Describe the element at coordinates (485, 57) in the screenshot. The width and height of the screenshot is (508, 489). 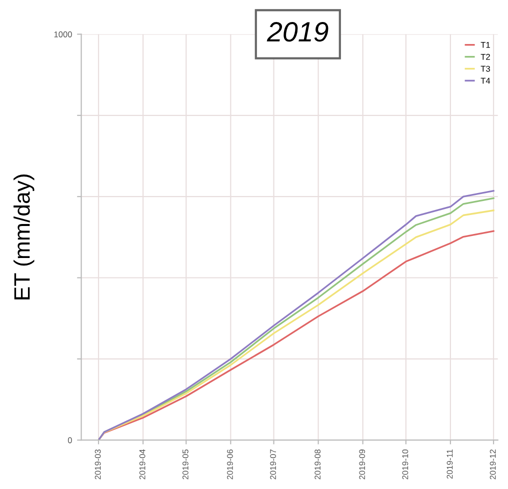
I see `legend-label: T2` at that location.